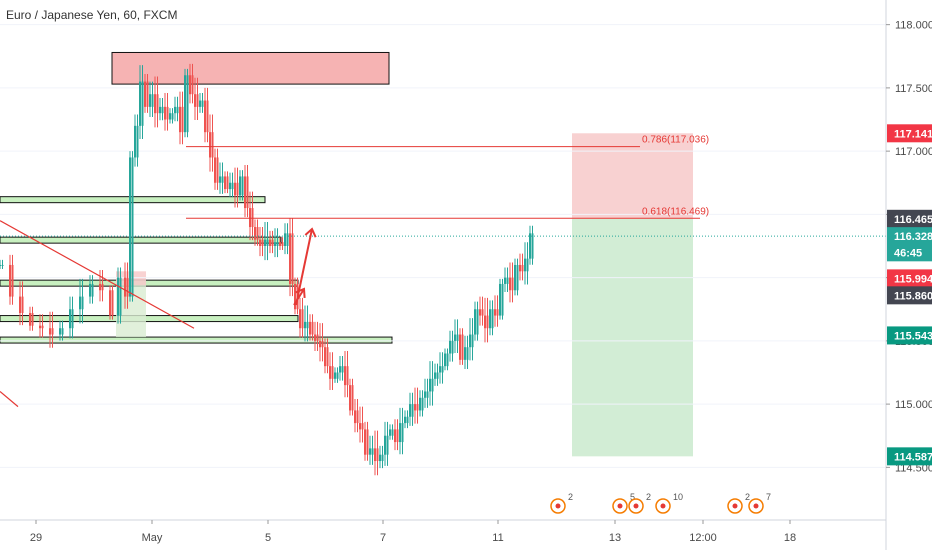  I want to click on event-count: 5, so click(632, 497).